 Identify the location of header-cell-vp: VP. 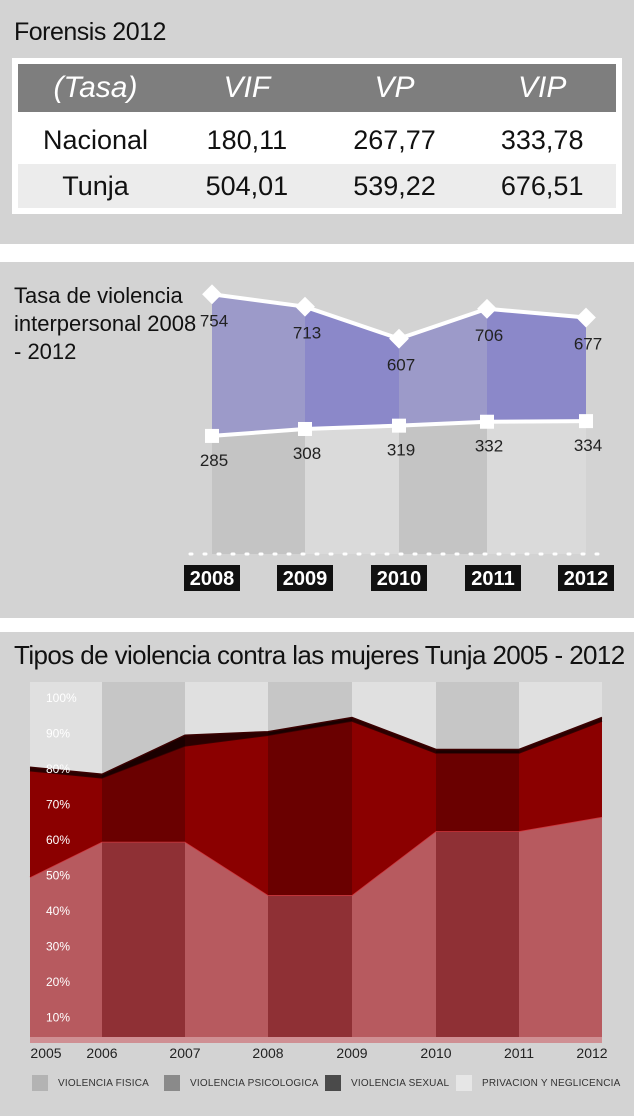
(394, 87).